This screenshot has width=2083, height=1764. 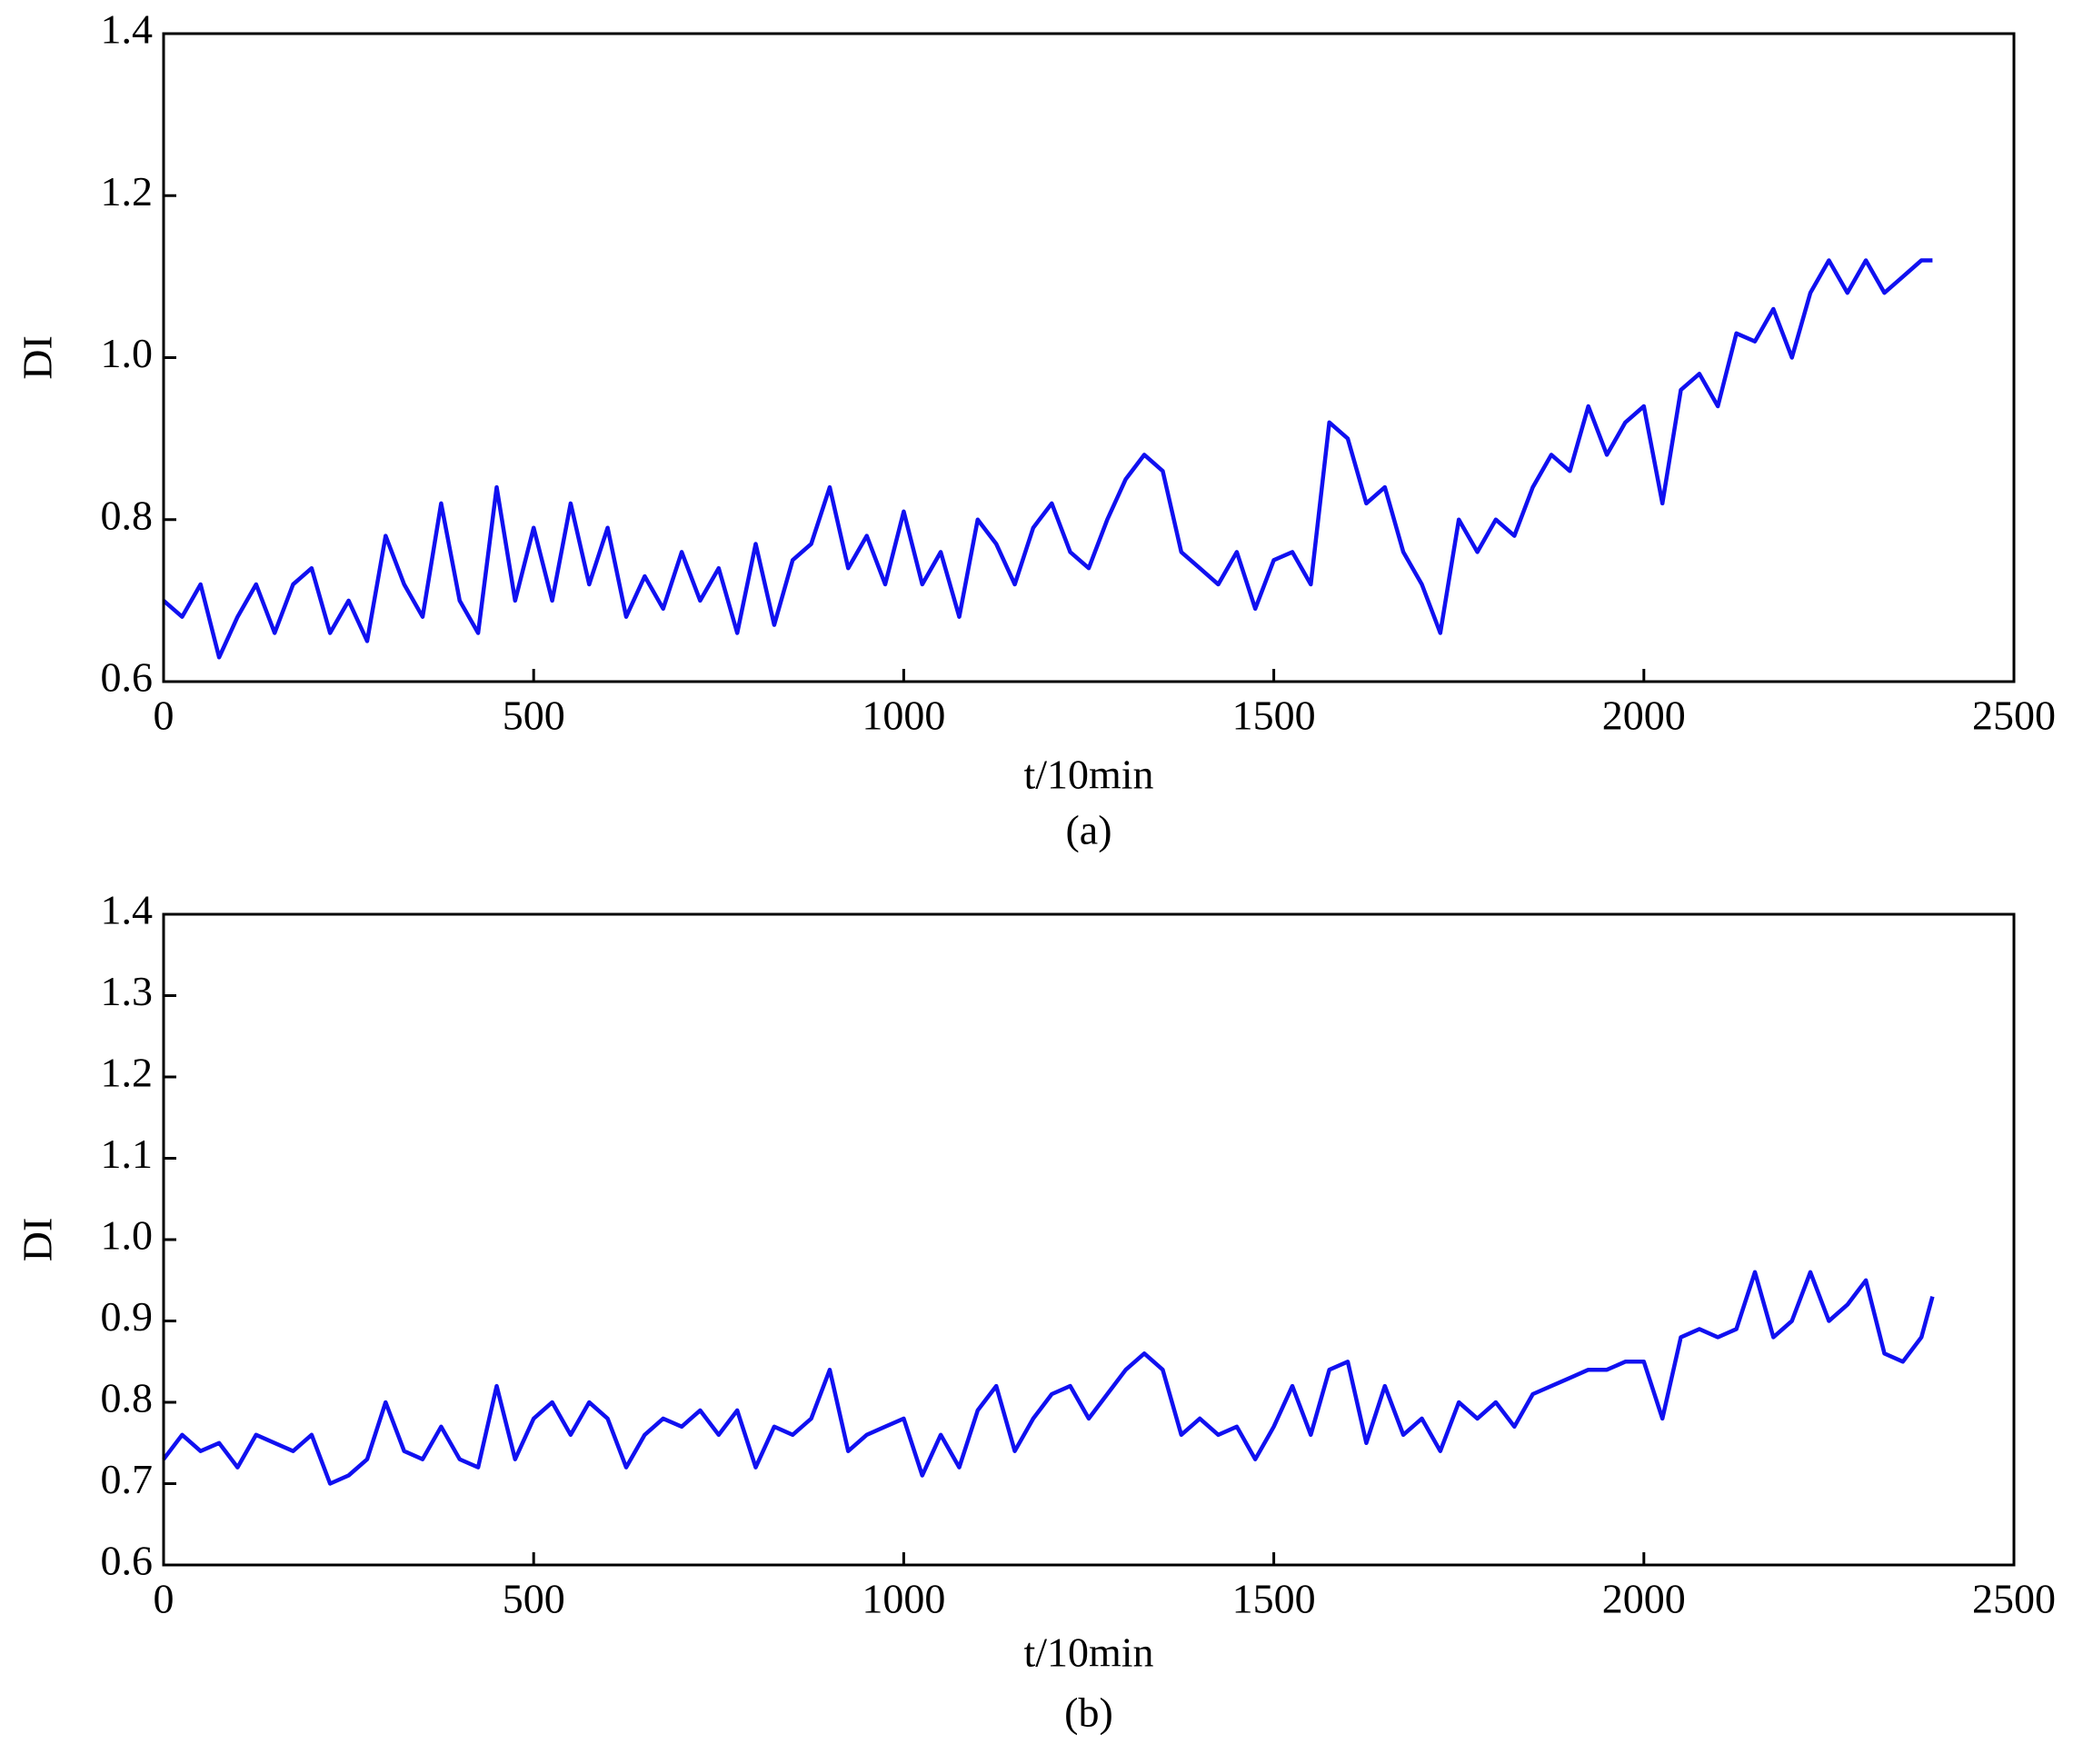 I want to click on y-tick-label: 1.3, so click(x=127, y=991).